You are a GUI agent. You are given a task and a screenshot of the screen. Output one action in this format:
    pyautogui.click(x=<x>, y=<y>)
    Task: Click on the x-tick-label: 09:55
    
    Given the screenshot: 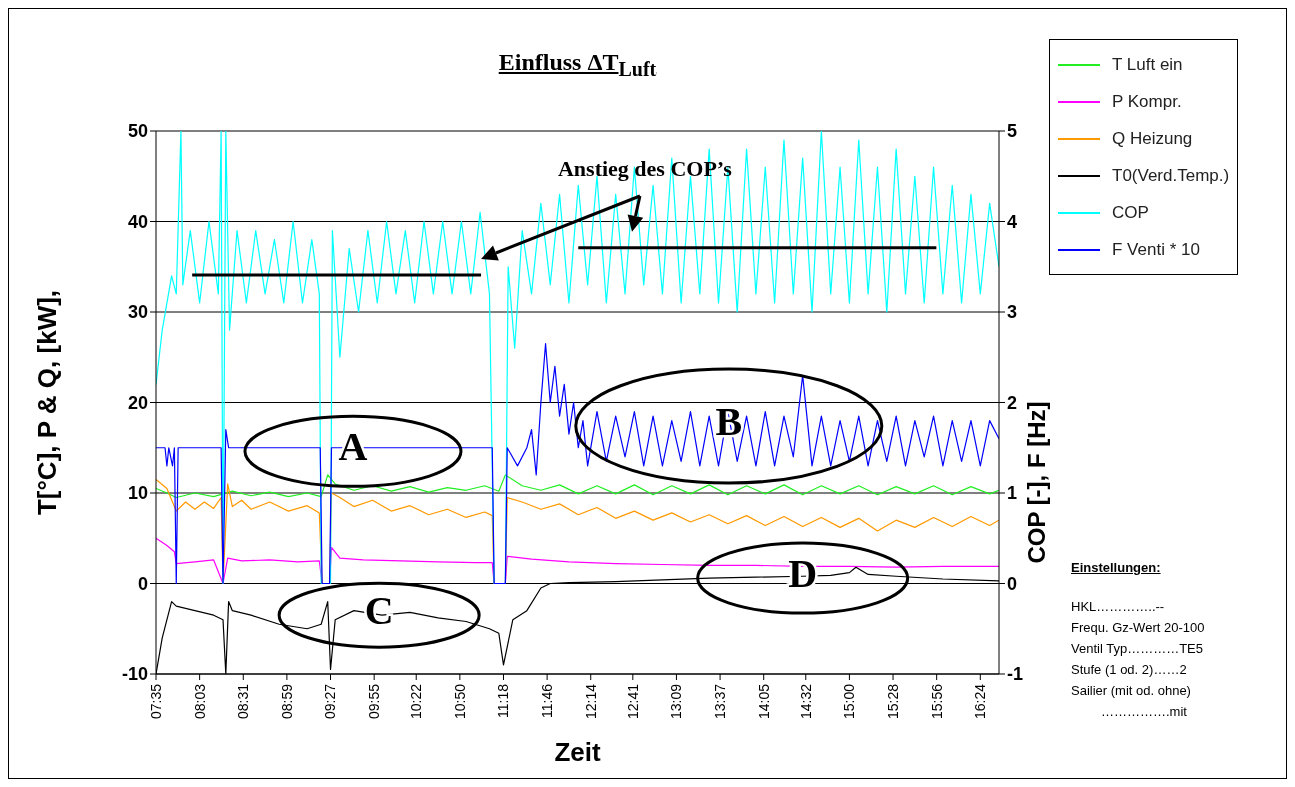 What is the action you would take?
    pyautogui.click(x=374, y=701)
    